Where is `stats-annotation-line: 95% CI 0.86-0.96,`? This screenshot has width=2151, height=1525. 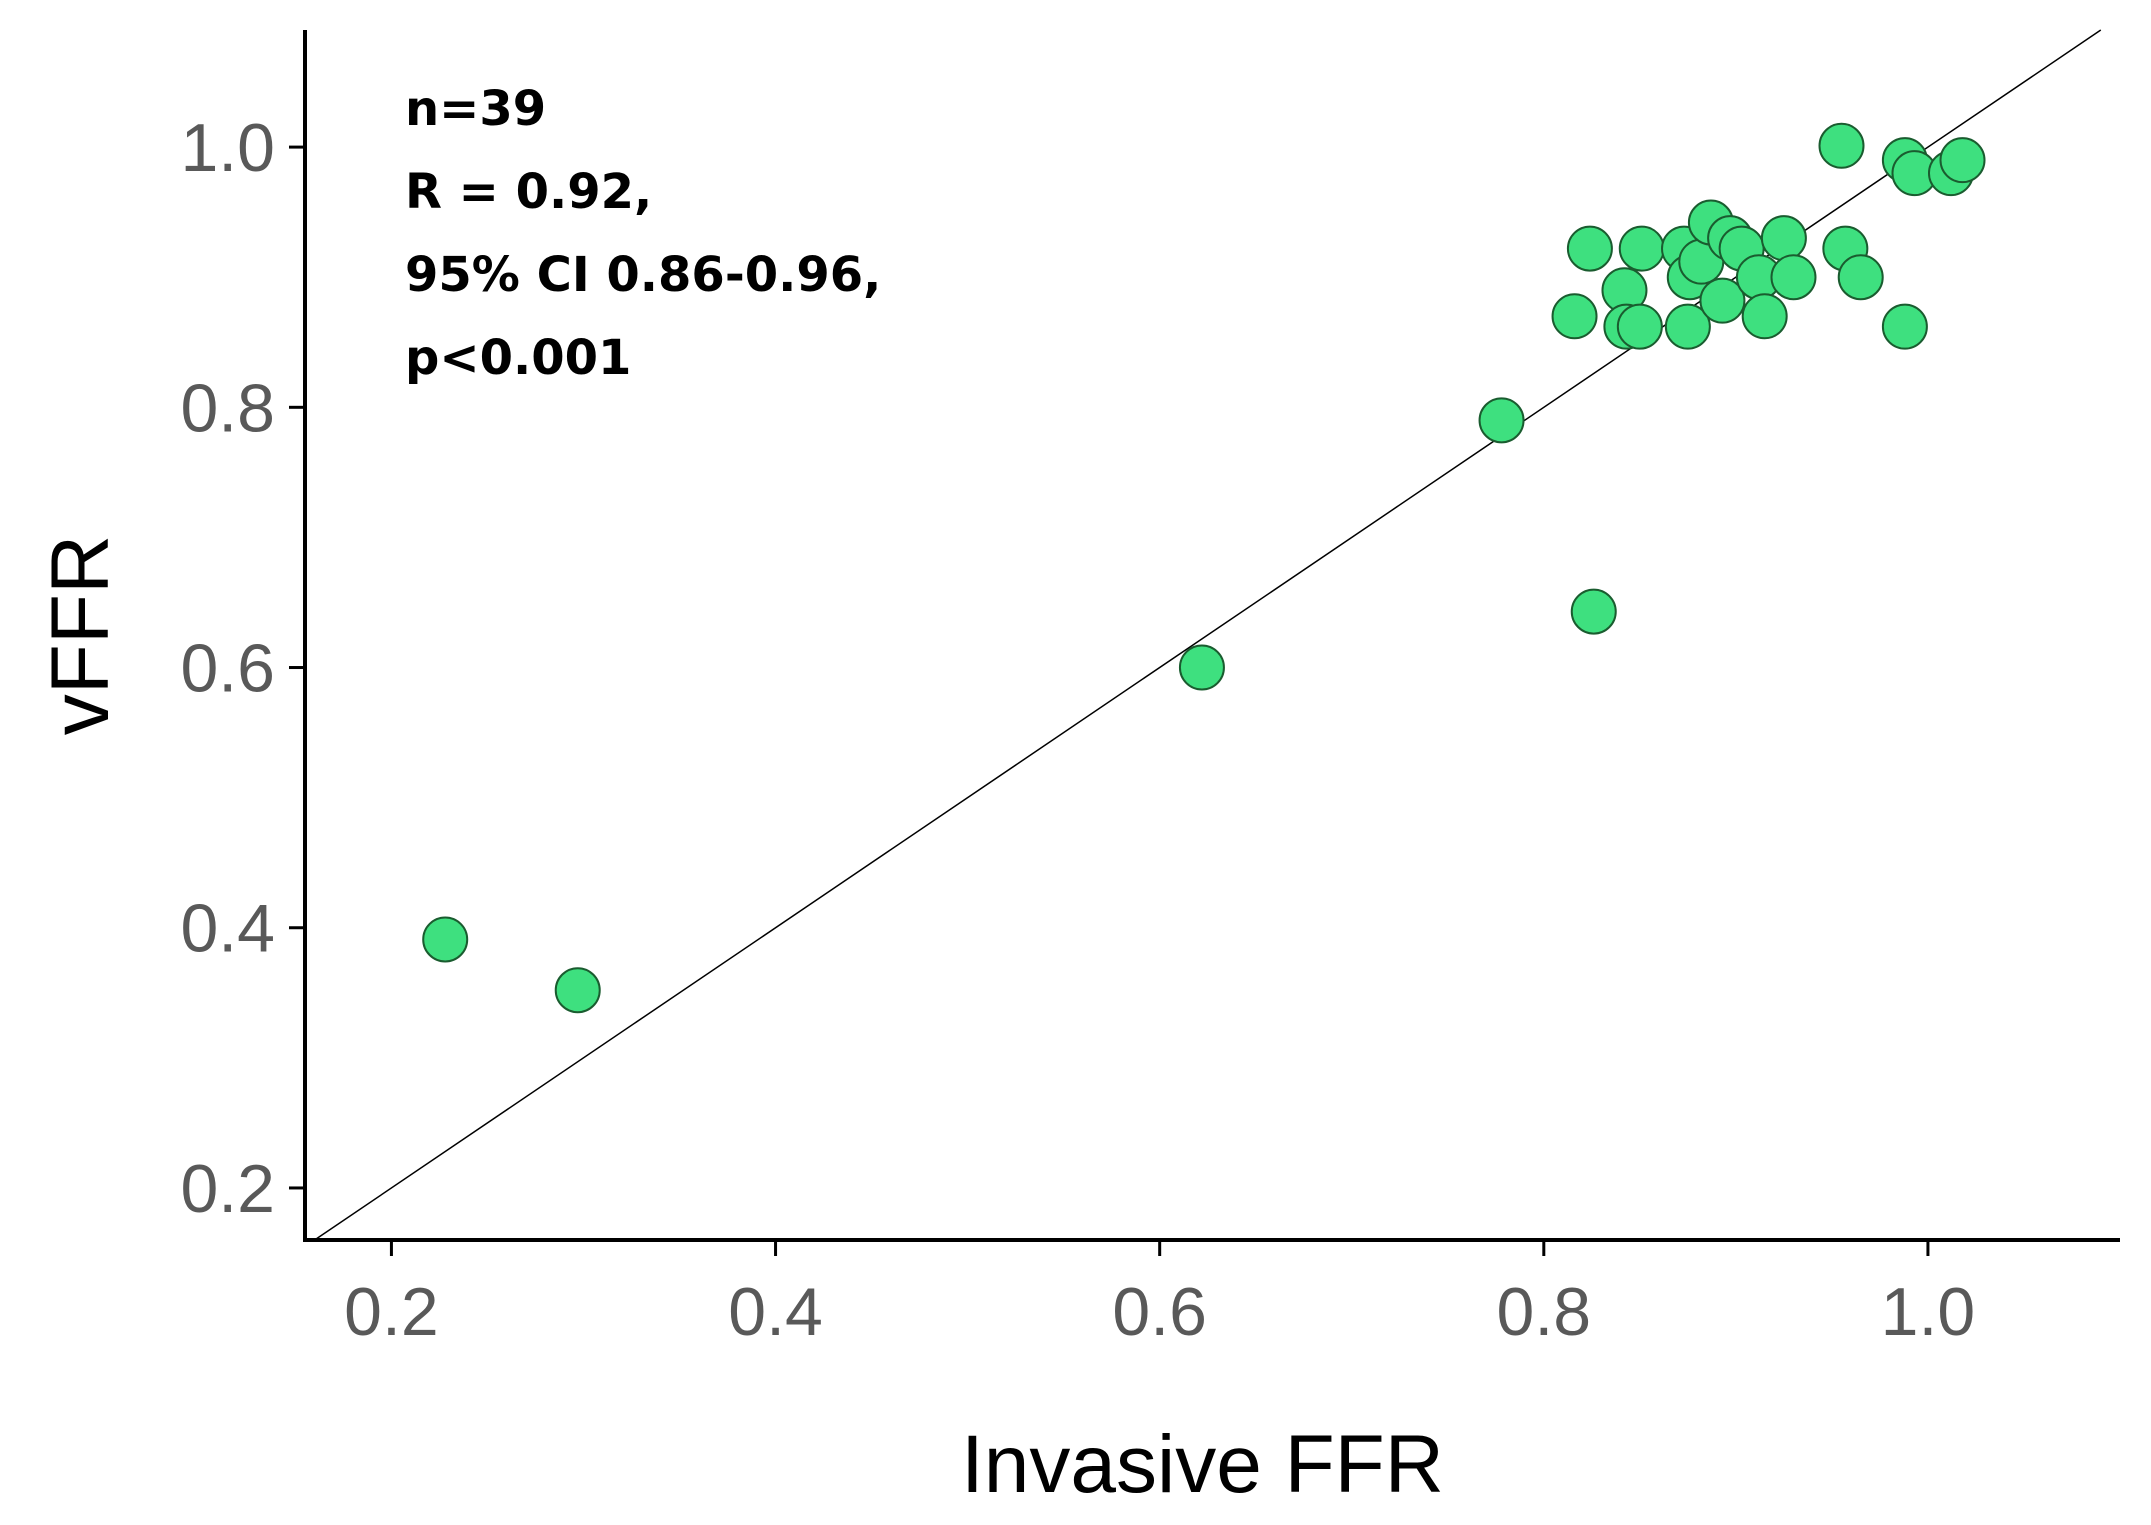 stats-annotation-line: 95% CI 0.86-0.96, is located at coordinates (643, 275).